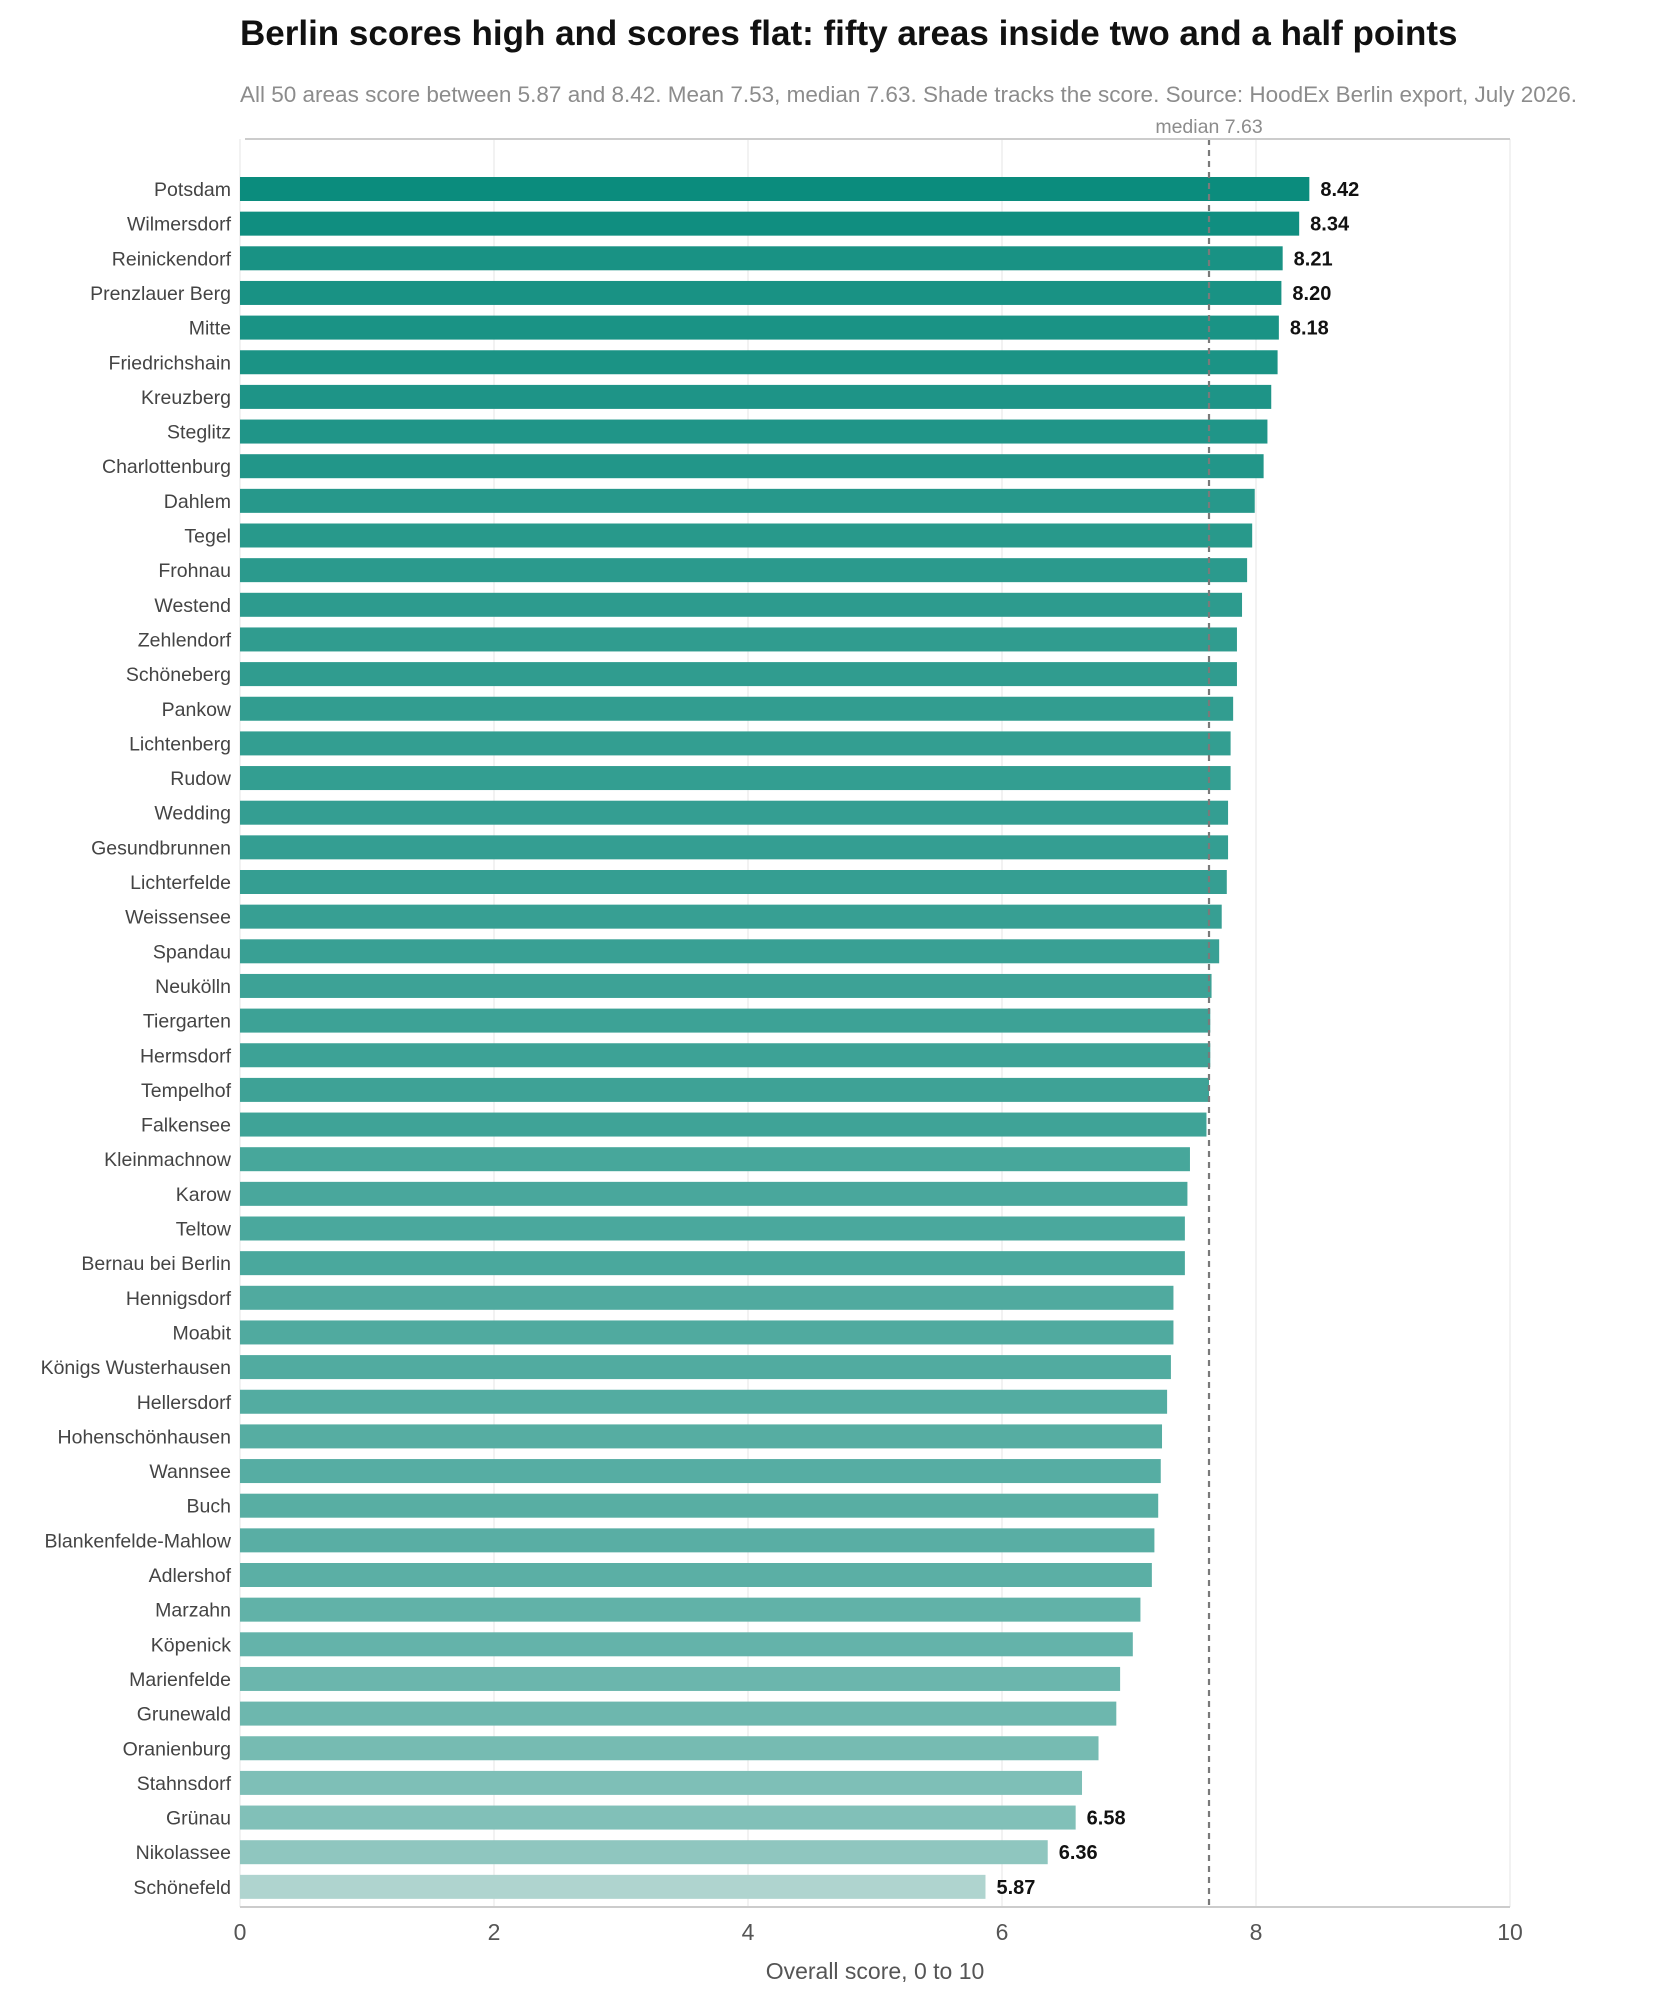 The image size is (1678, 1993). What do you see at coordinates (1311, 294) in the screenshot?
I see `value-label: 8.20` at bounding box center [1311, 294].